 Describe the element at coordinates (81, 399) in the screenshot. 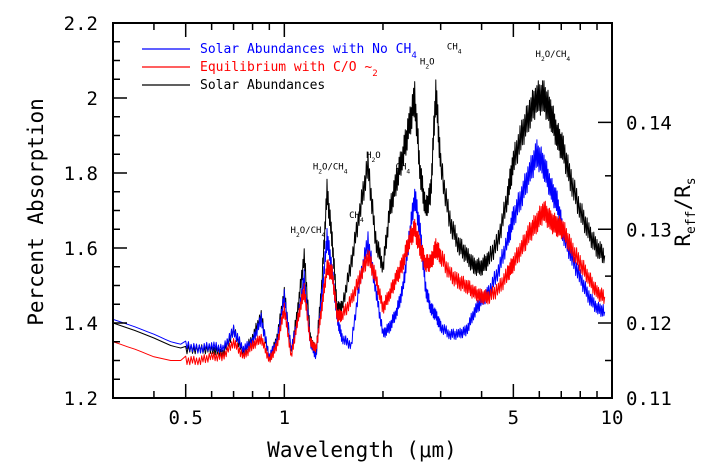

I see `y-tick-label: 1.2` at that location.